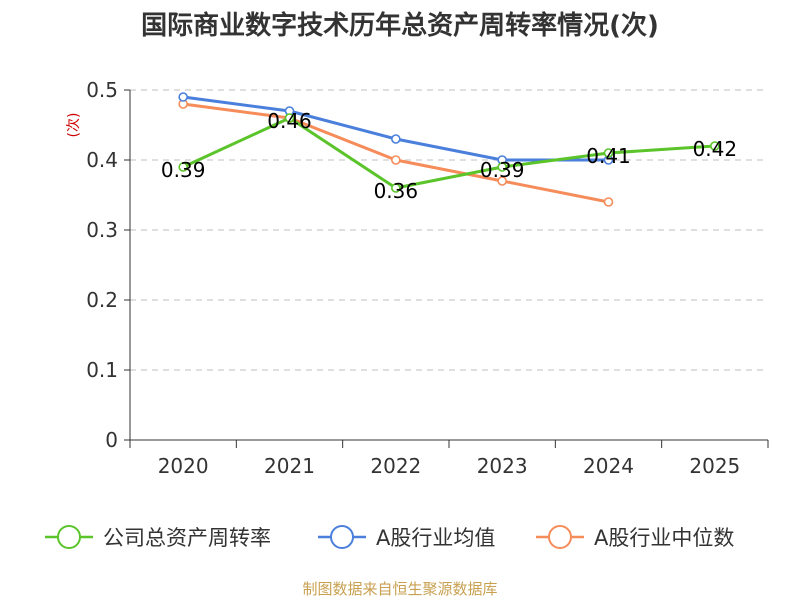 The width and height of the screenshot is (800, 600). I want to click on legend-label: 公司总资产周转率, so click(187, 538).